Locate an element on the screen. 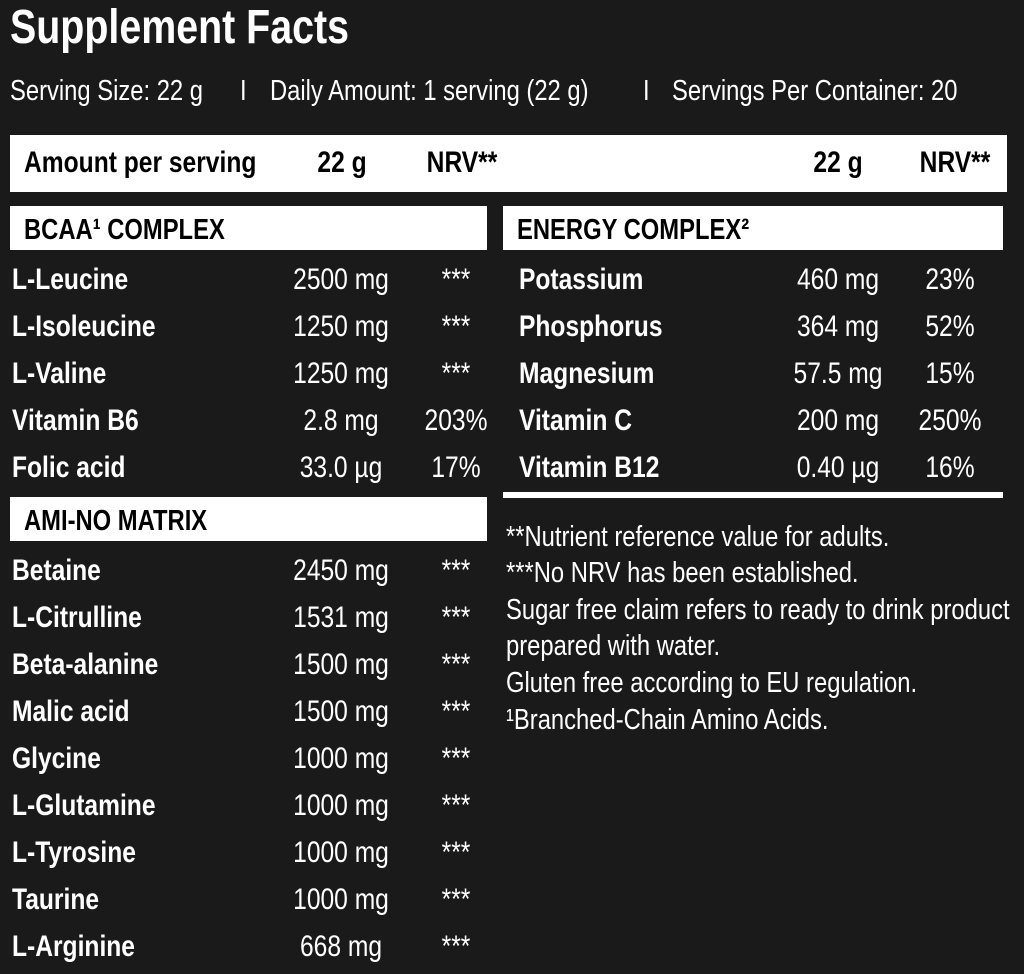  nutrient-name: L-Citrulline is located at coordinates (77, 617).